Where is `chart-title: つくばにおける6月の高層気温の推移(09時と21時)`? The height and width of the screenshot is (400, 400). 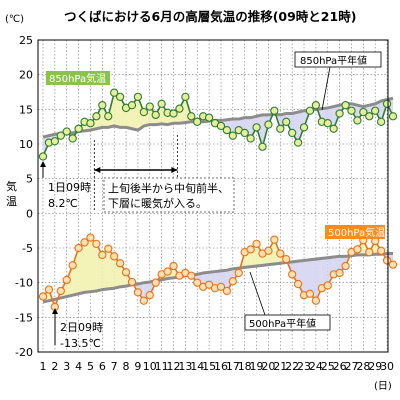 chart-title: つくばにおける6月の高層気温の推移(09時と21時) is located at coordinates (210, 16).